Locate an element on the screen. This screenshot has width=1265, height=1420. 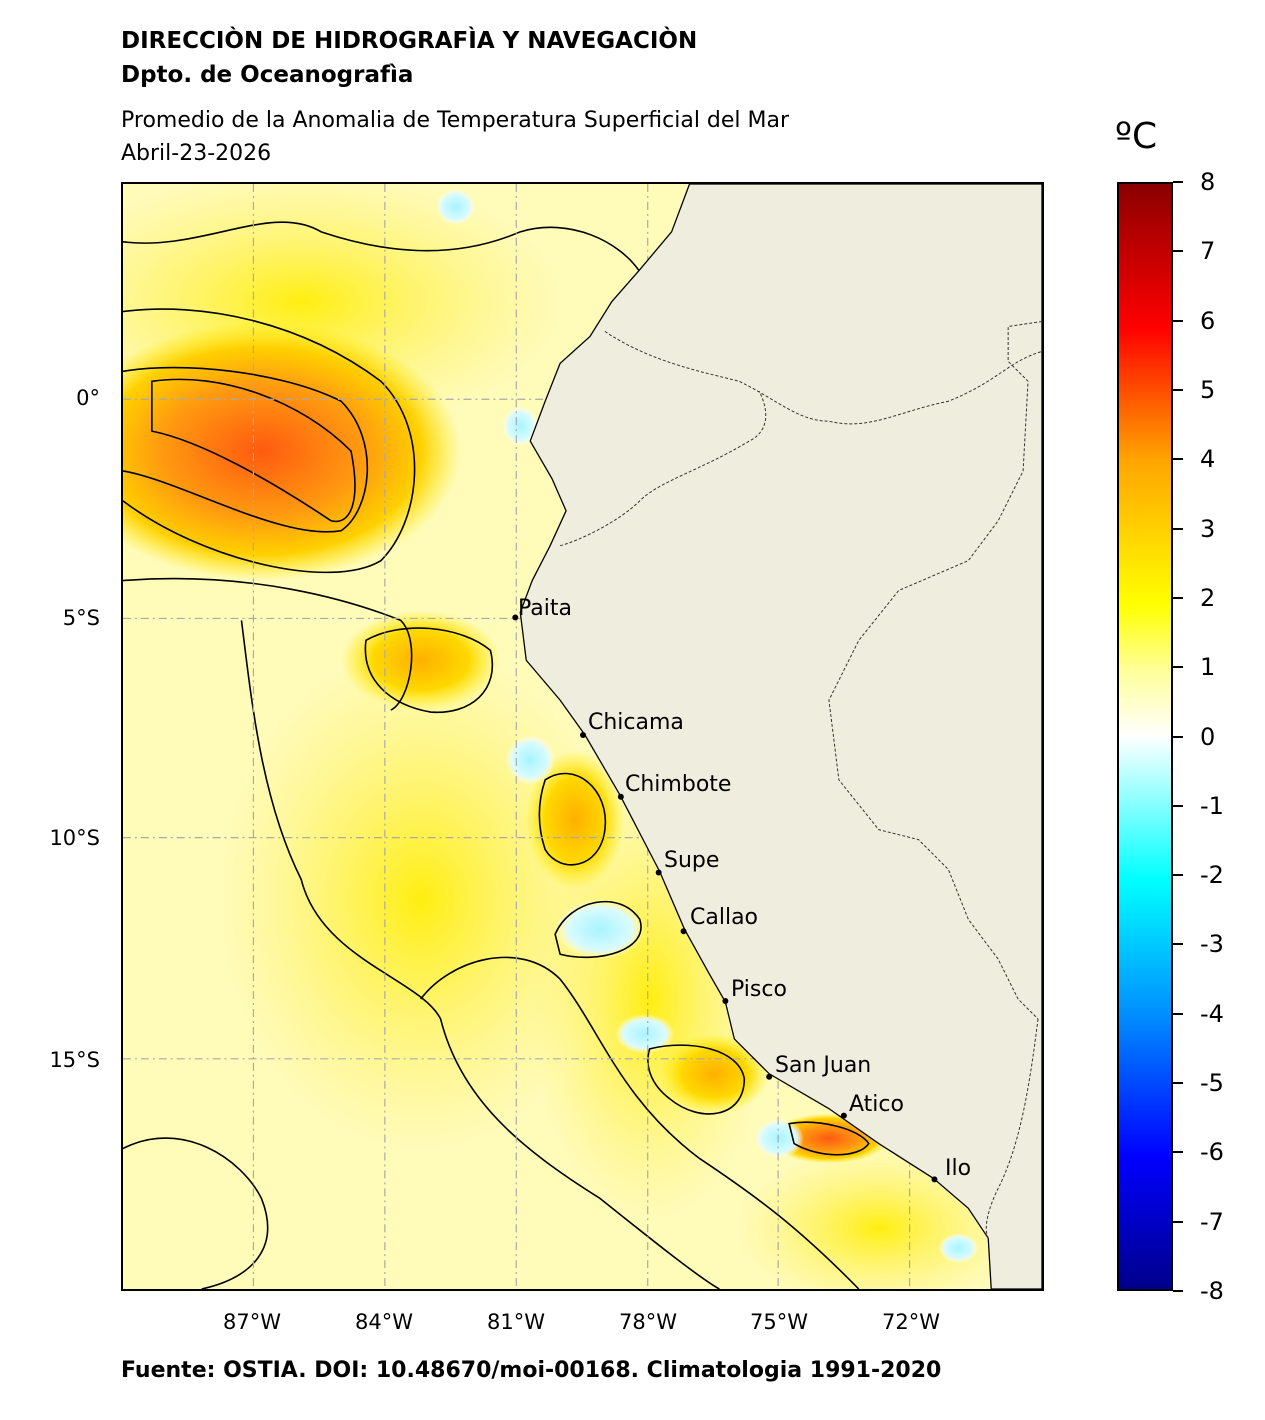
colorbar-tick-label: -2 is located at coordinates (1212, 875).